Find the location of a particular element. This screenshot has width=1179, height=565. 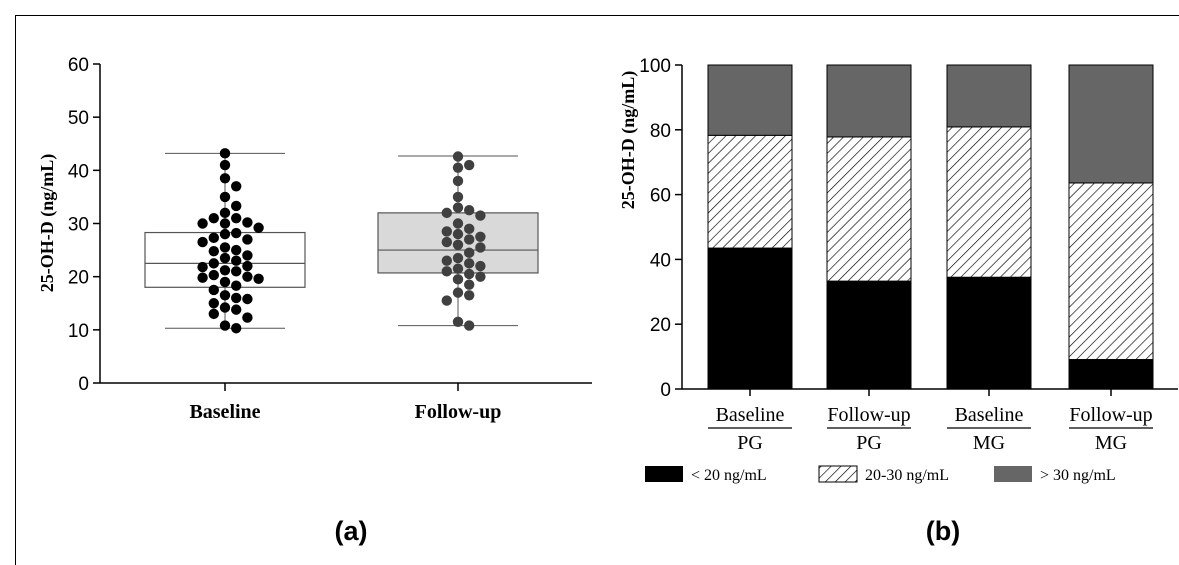

panel-b-y-axis-label: 25-OH-D (ng/mL) is located at coordinates (628, 140).